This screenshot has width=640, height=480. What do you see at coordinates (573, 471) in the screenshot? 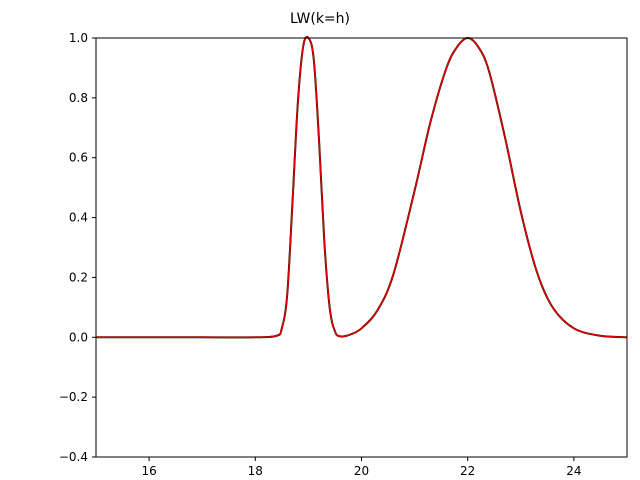
I see `x-tick-label: 24` at bounding box center [573, 471].